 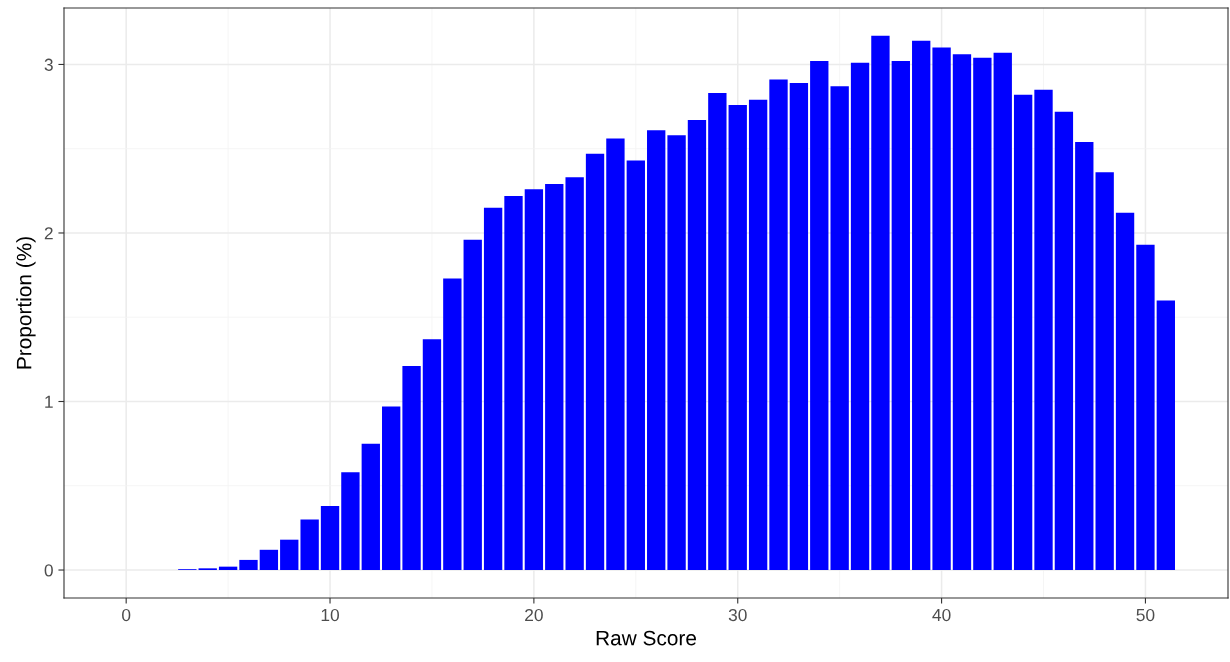 I want to click on x-tick-label: 30, so click(x=737, y=615).